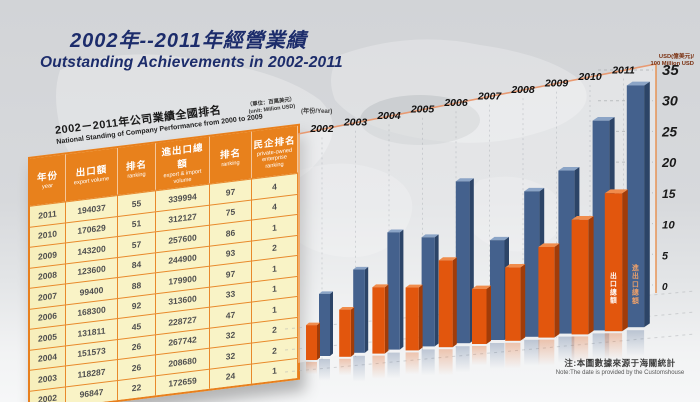 Image resolution: width=700 pixels, height=402 pixels. Describe the element at coordinates (670, 102) in the screenshot. I see `axis-tick-label: 30` at that location.